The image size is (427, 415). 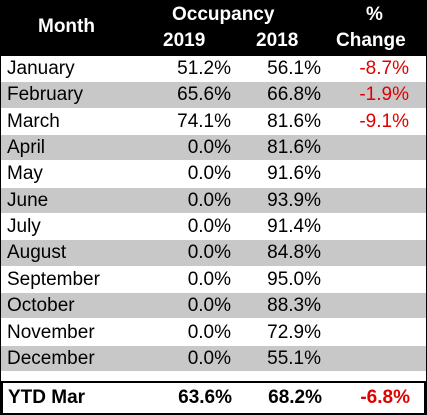 I want to click on table-row: March 74.1% 81.6% -9.1%, so click(x=213, y=122).